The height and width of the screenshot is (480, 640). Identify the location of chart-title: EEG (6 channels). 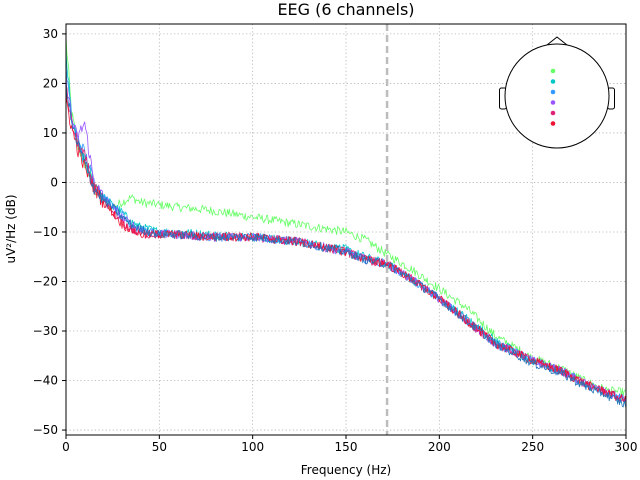
(345, 9).